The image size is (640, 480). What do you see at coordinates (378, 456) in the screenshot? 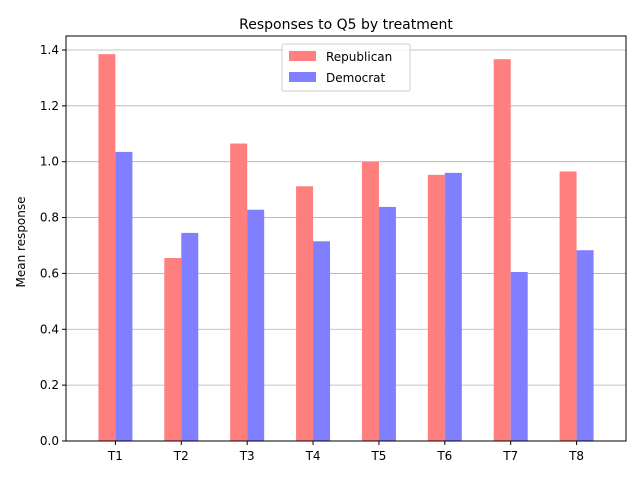
I see `x-tick-label: T5` at bounding box center [378, 456].